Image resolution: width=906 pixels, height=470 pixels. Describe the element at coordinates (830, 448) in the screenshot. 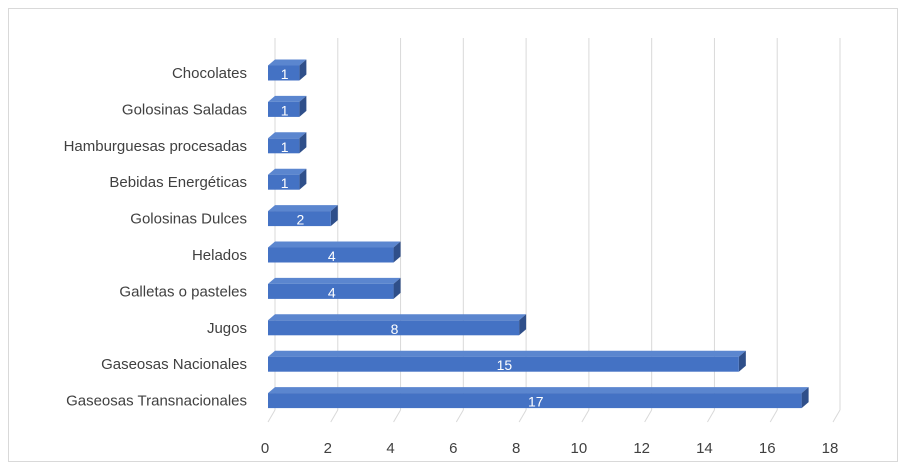

I see `x-tick-label: 18` at that location.